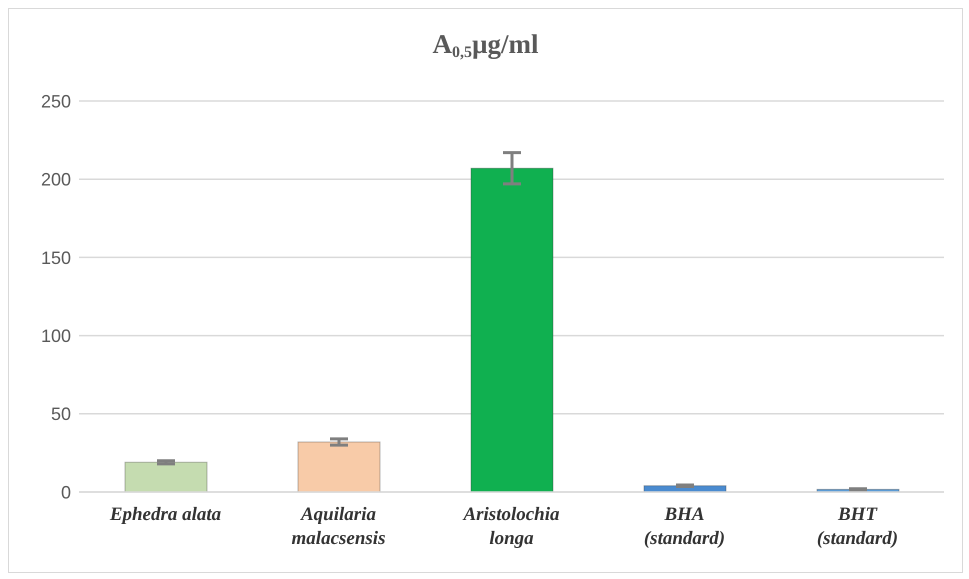  Describe the element at coordinates (55, 101) in the screenshot. I see `y-tick-label: 250` at that location.